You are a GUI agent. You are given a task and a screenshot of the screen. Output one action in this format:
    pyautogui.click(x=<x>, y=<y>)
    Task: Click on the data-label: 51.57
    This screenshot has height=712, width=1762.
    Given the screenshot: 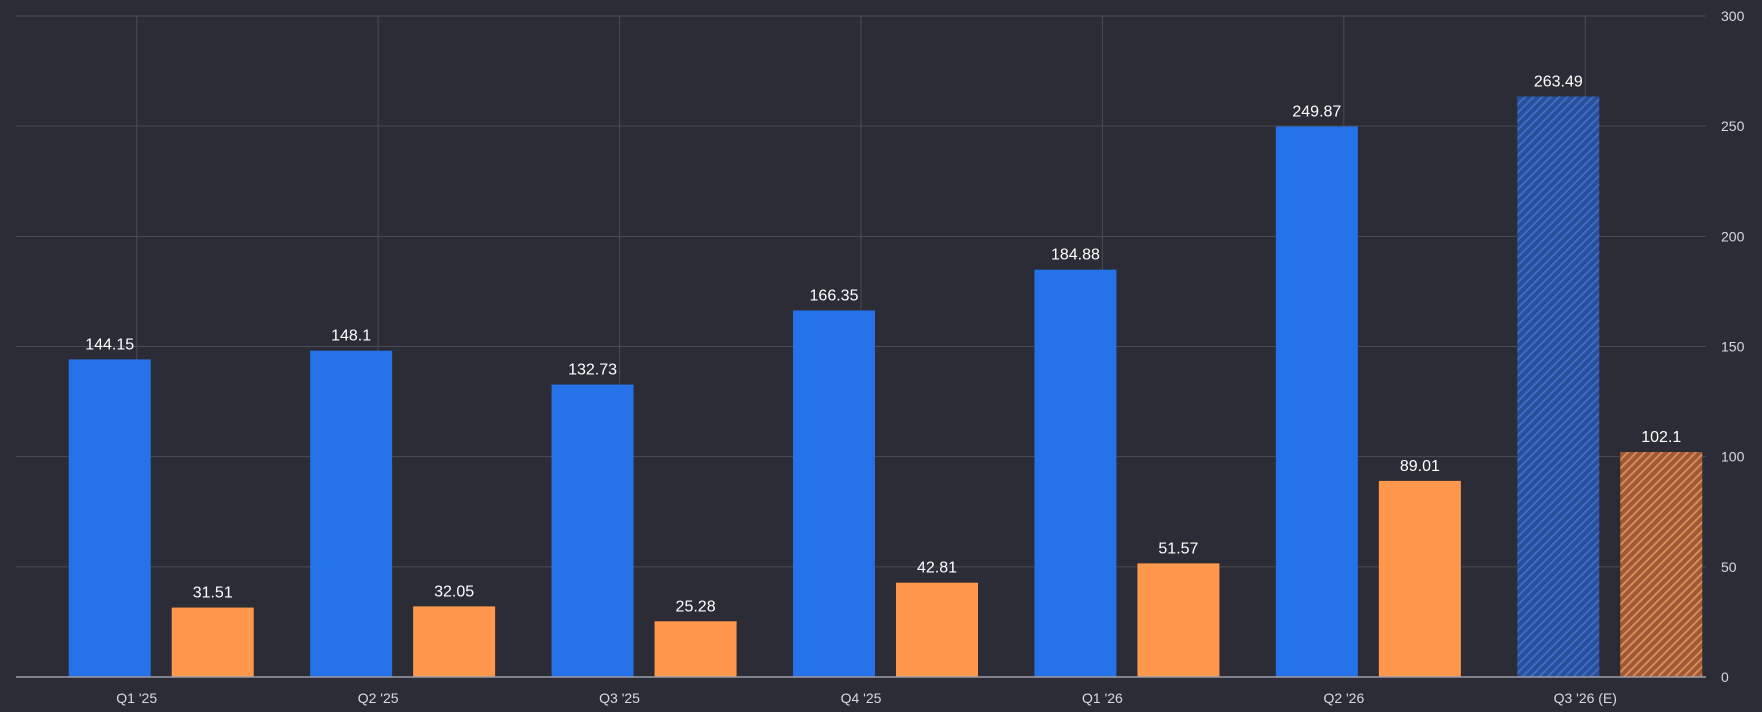 What is the action you would take?
    pyautogui.click(x=1178, y=548)
    